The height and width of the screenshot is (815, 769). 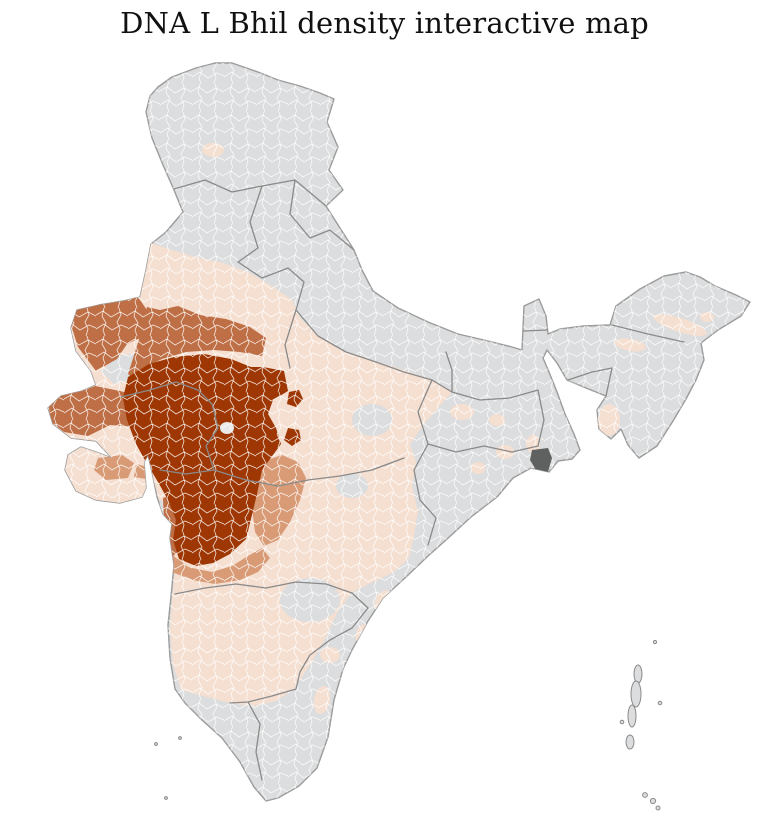 What do you see at coordinates (641, 725) in the screenshot?
I see `andaman-nicobar-chain` at bounding box center [641, 725].